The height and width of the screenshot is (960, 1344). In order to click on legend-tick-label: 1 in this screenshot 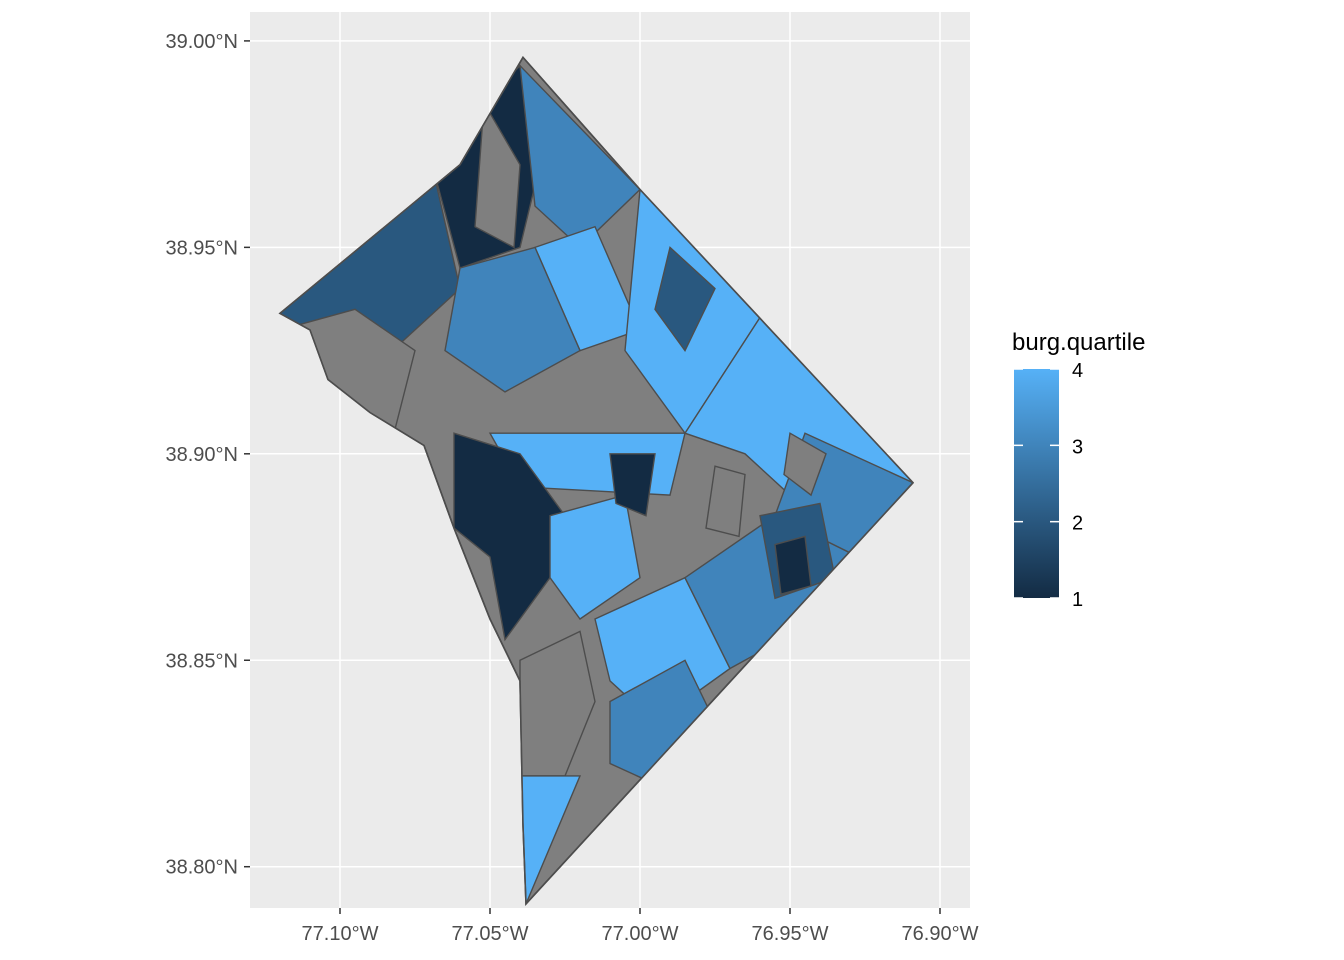, I will do `click(1077, 600)`.